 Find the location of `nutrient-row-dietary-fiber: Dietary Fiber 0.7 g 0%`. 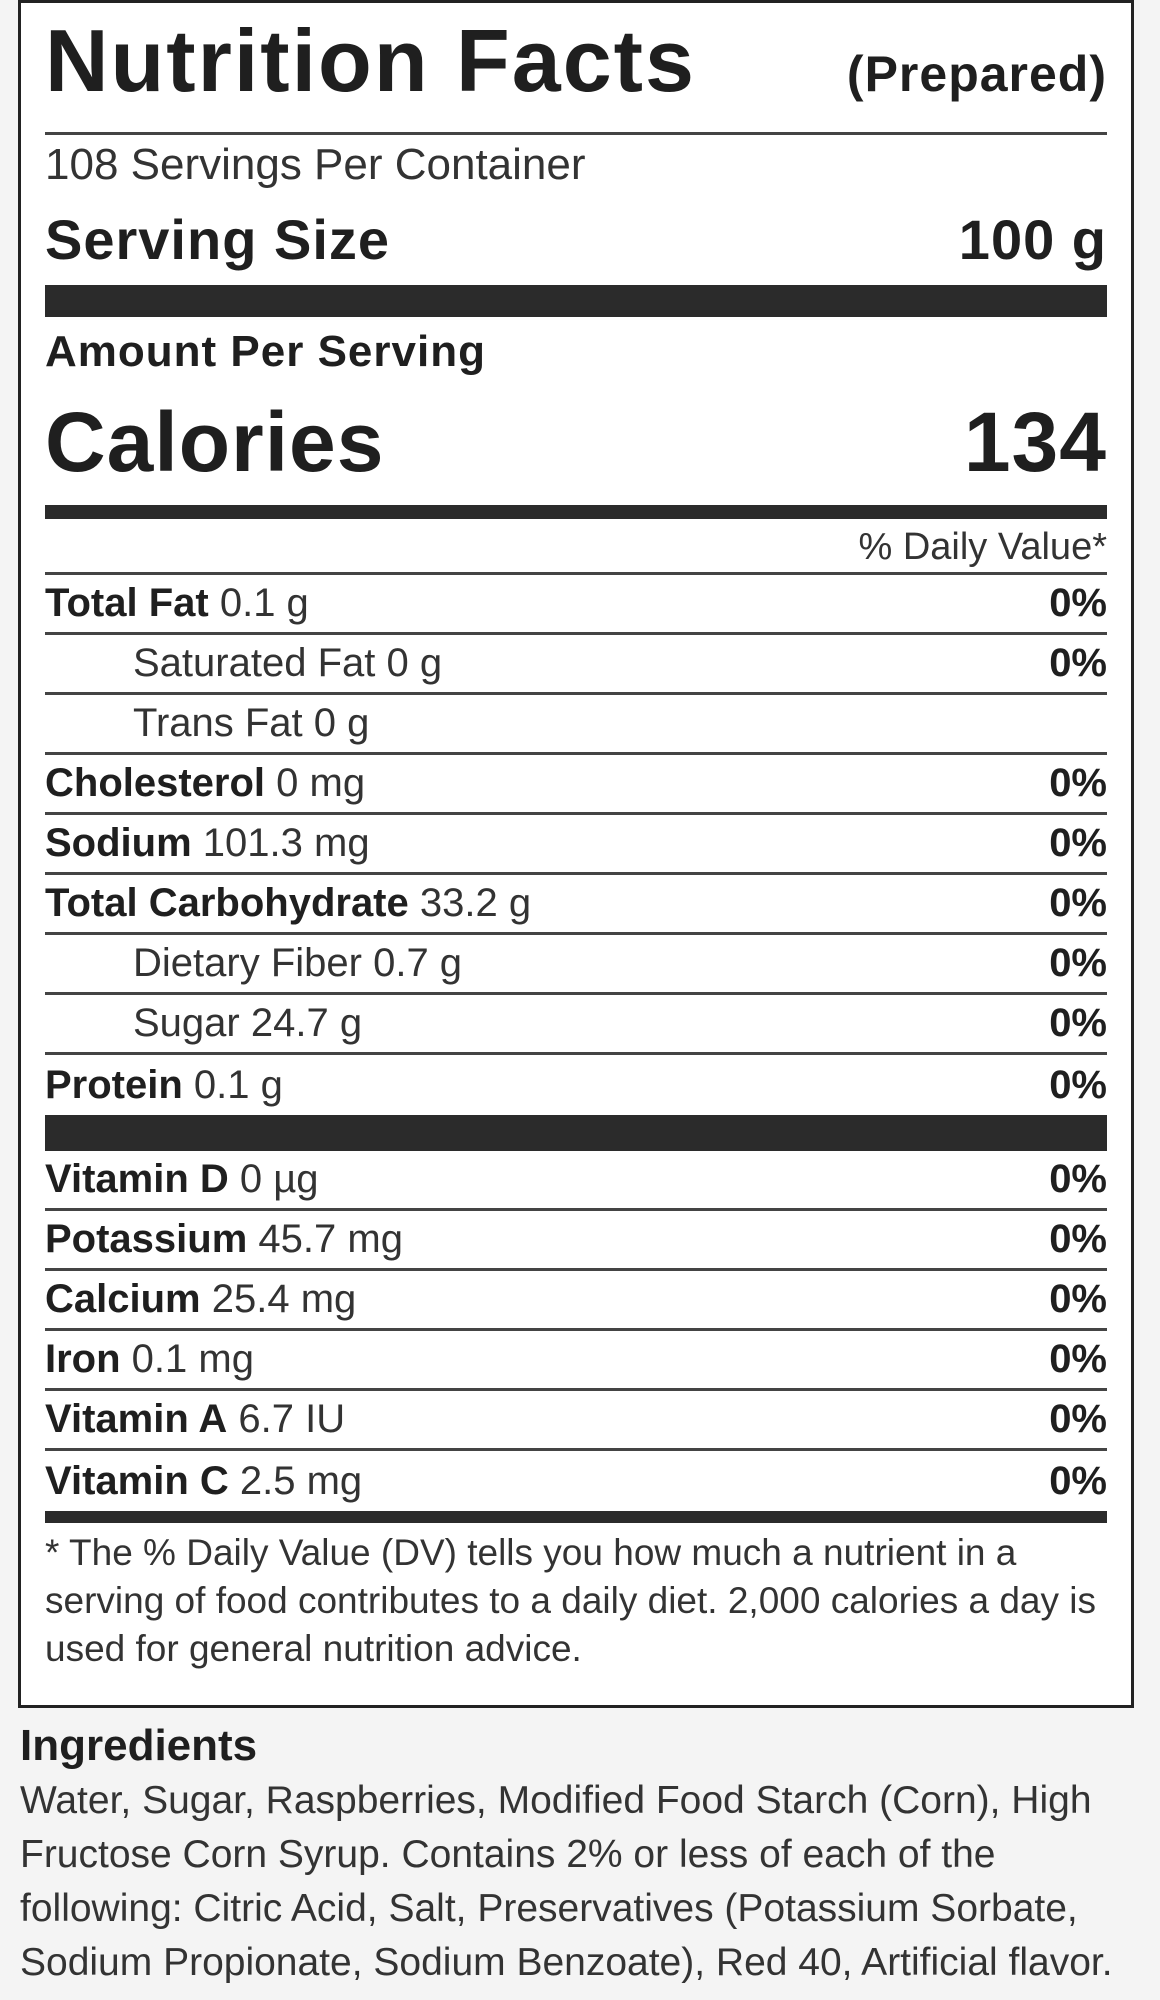

nutrient-row-dietary-fiber: Dietary Fiber 0.7 g 0% is located at coordinates (576, 965).